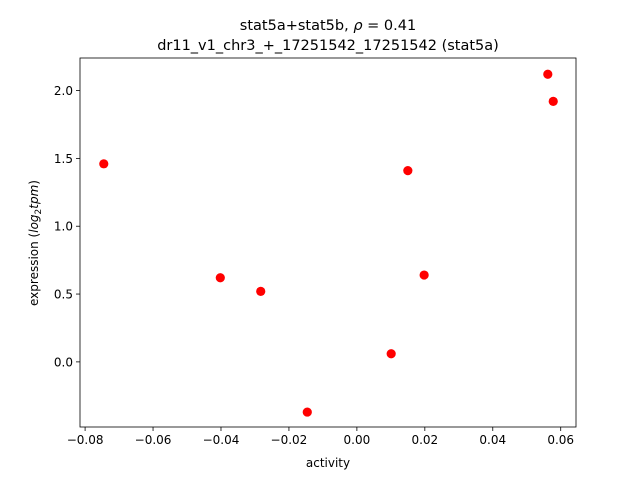 This screenshot has width=640, height=484. I want to click on x-tick-label: −0.06, so click(153, 440).